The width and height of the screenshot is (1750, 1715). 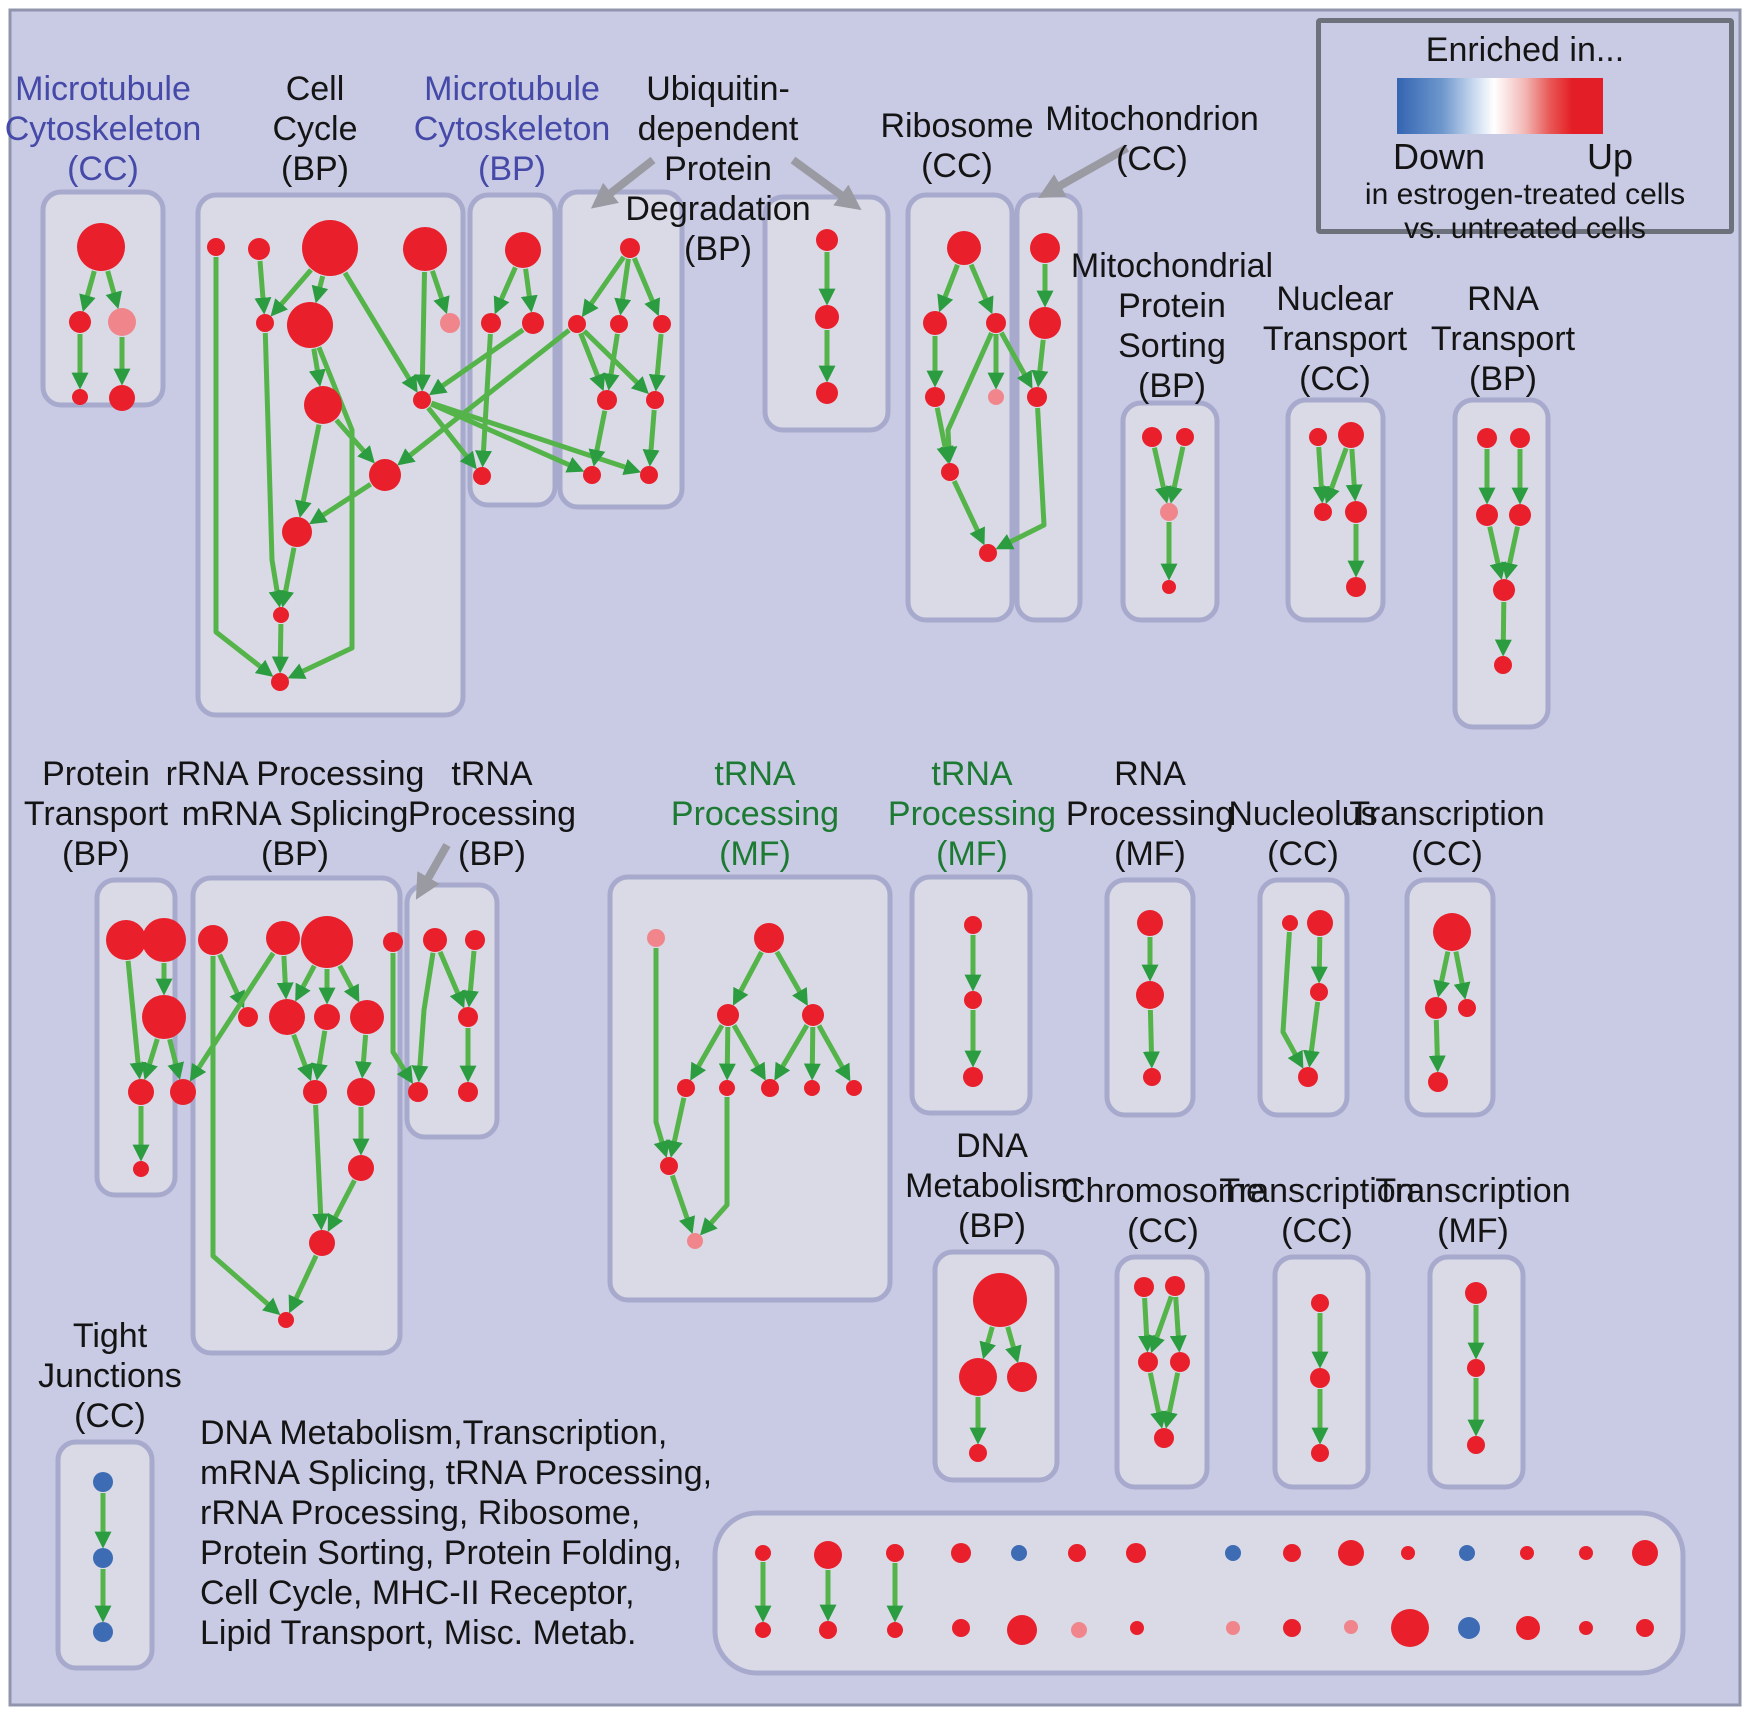 What do you see at coordinates (1503, 339) in the screenshot?
I see `label-rna-transport-bp: RNA Transport (BP)` at bounding box center [1503, 339].